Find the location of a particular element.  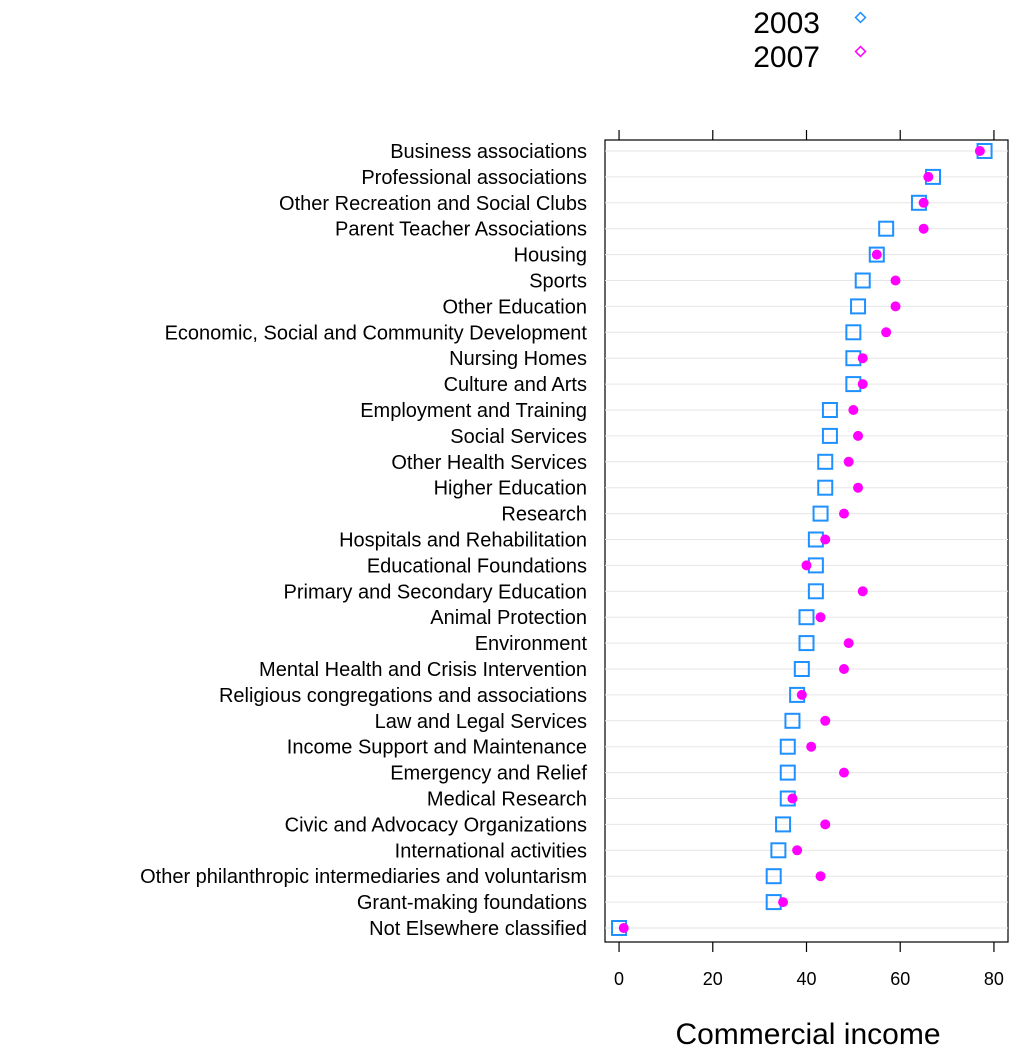

x-tick-label: 60 is located at coordinates (900, 979).